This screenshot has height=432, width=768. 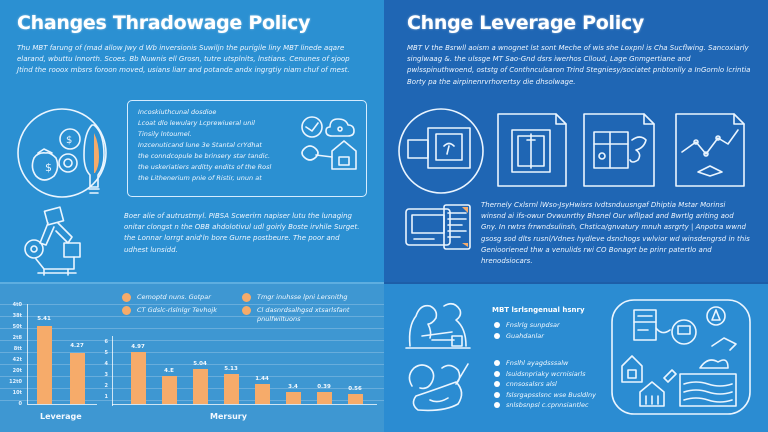 I want to click on info-line: the conndcopule be brinsery star tandic., so click(x=204, y=156).